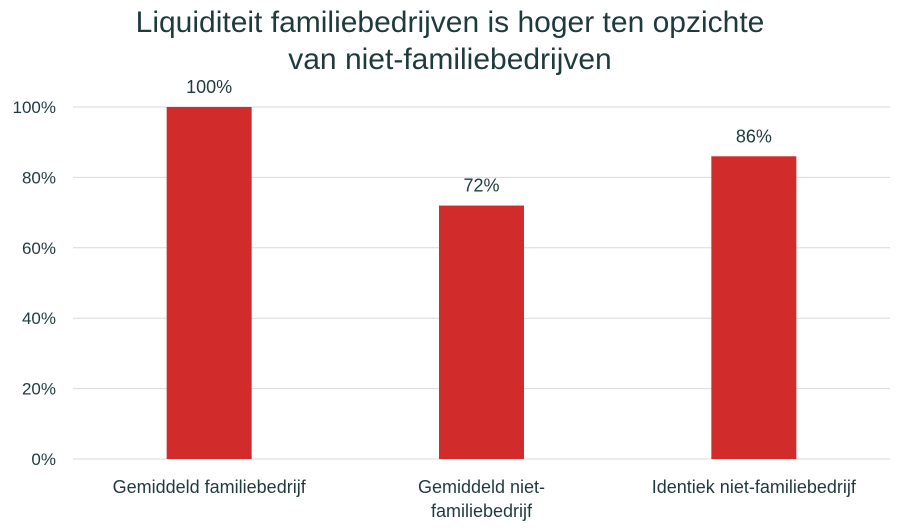  I want to click on data-label: 86%, so click(754, 136).